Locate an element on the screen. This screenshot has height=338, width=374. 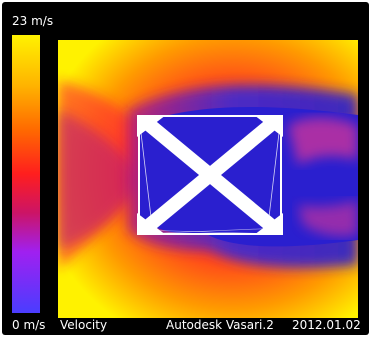
upstream-magenta-zone is located at coordinates (100, 180).